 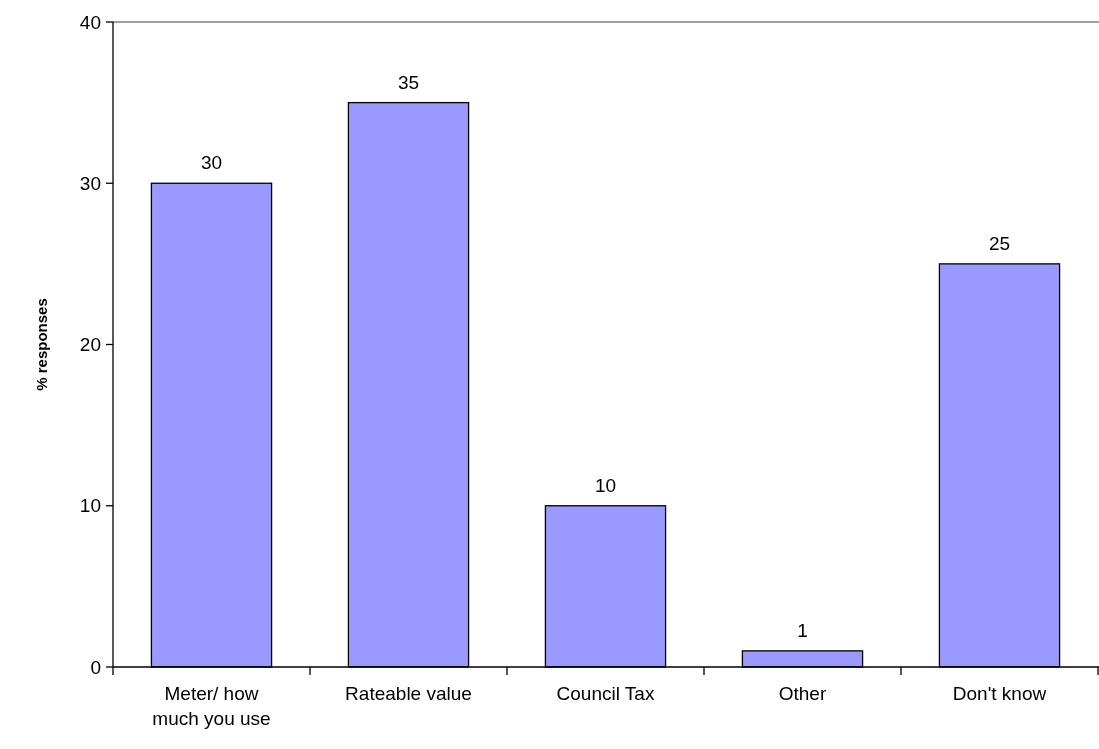 What do you see at coordinates (211, 706) in the screenshot?
I see `x-tick-label: Meter/ how much you use` at bounding box center [211, 706].